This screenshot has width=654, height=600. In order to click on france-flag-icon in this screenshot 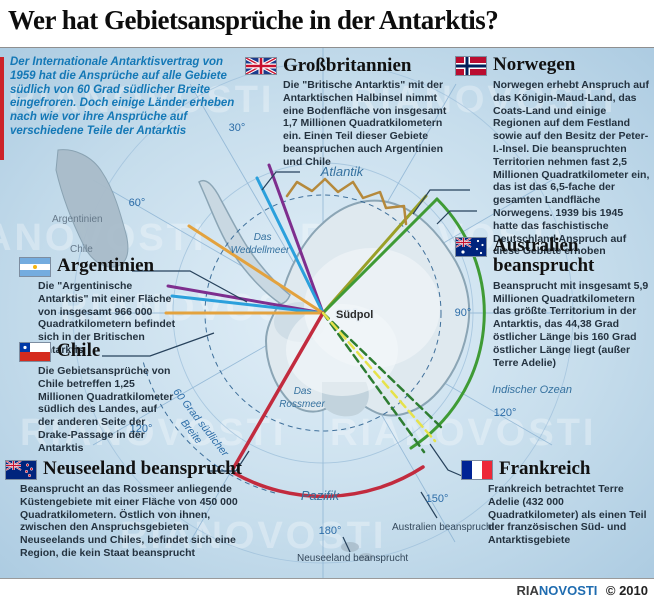, I will do `click(477, 470)`.